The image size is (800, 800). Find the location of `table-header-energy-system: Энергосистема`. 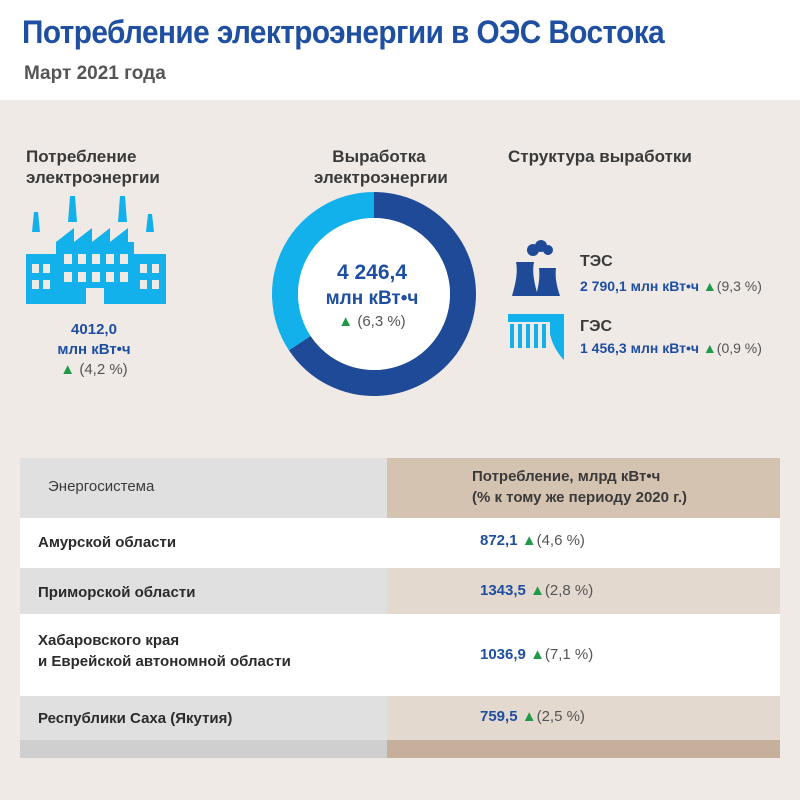

table-header-energy-system: Энергосистема is located at coordinates (101, 486).